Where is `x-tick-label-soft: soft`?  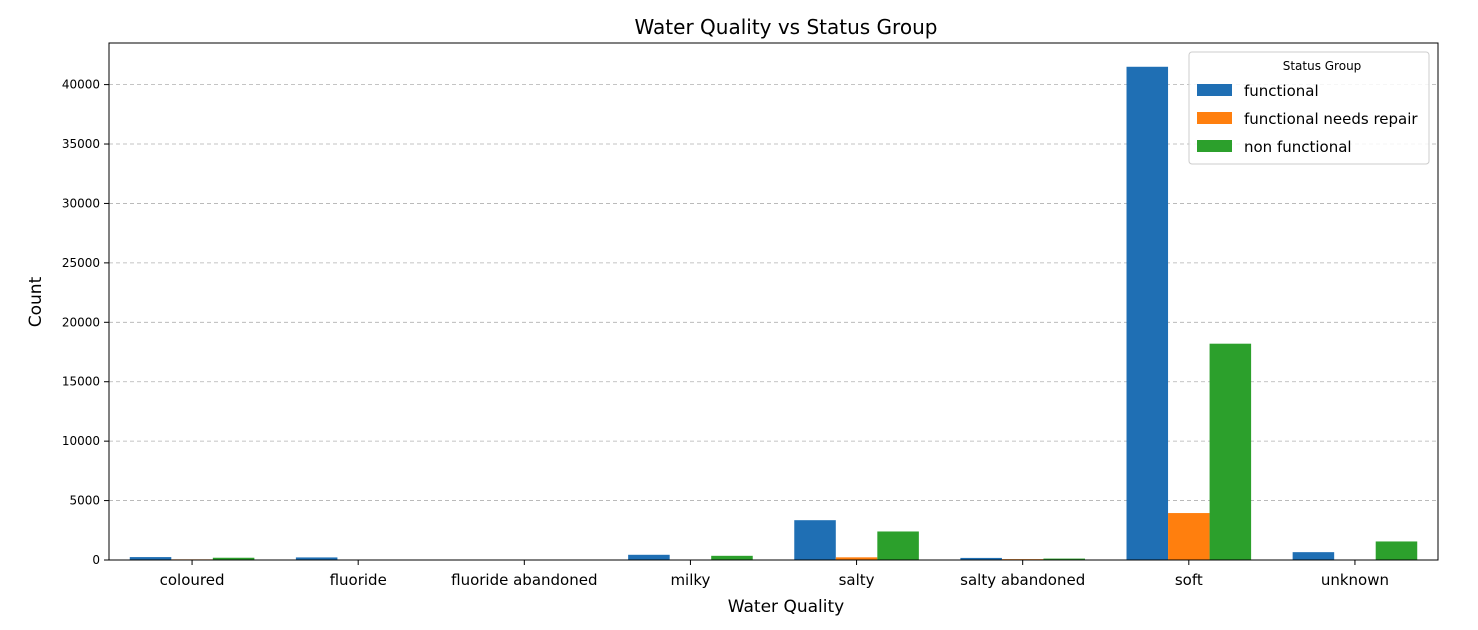
x-tick-label-soft: soft is located at coordinates (1189, 580).